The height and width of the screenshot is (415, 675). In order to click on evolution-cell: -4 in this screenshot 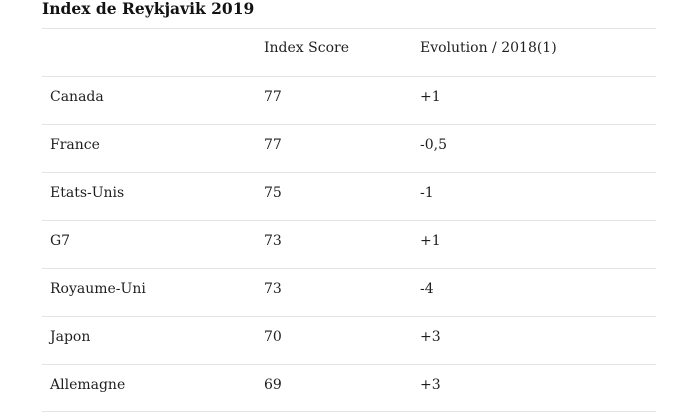, I will do `click(427, 289)`.